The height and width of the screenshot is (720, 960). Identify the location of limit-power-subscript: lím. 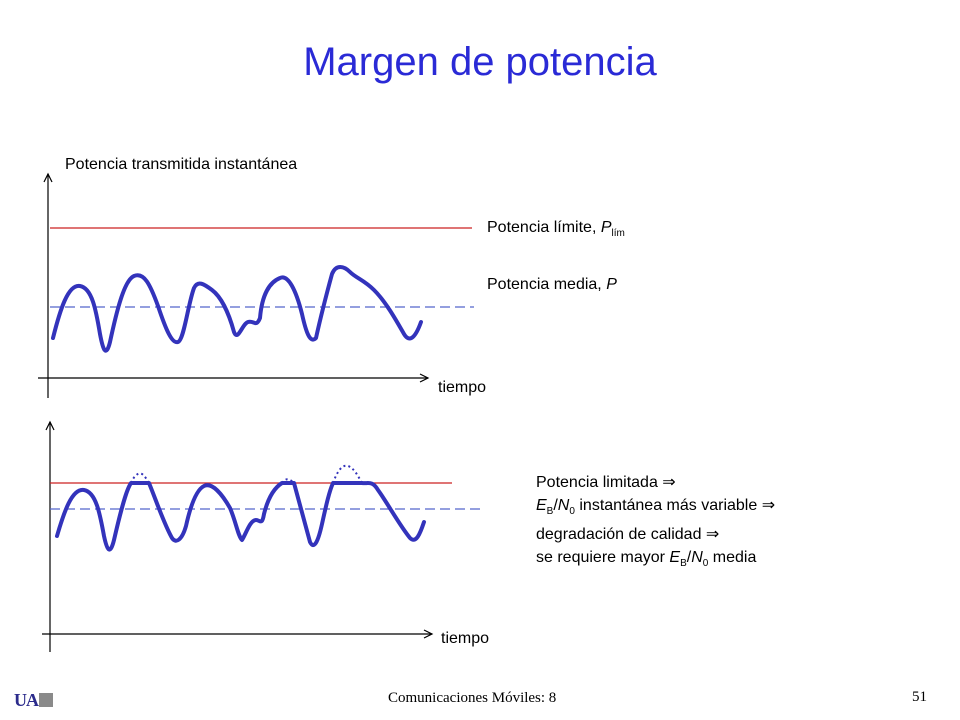
(618, 234).